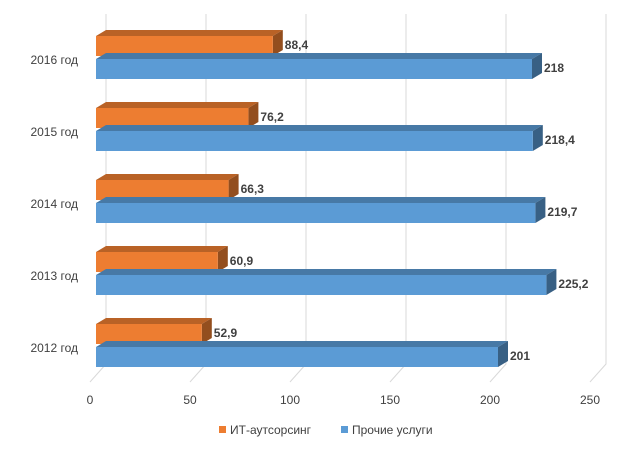 This screenshot has height=462, width=638. I want to click on legend-label: ИТ-аутсорсинг, so click(271, 430).